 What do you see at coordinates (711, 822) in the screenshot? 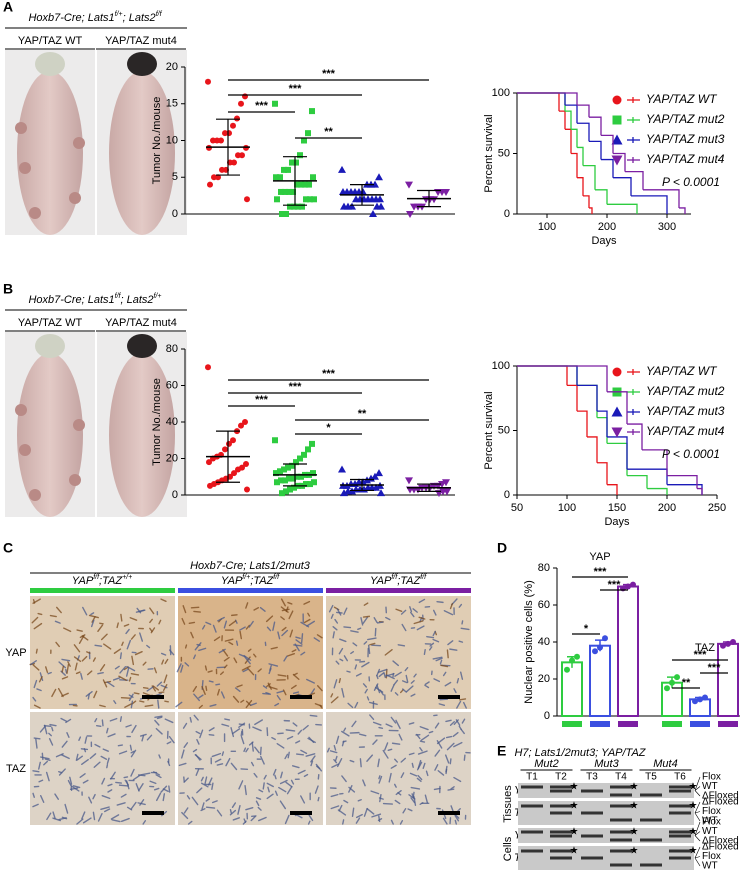
I see `band-label: Flox` at bounding box center [711, 822].